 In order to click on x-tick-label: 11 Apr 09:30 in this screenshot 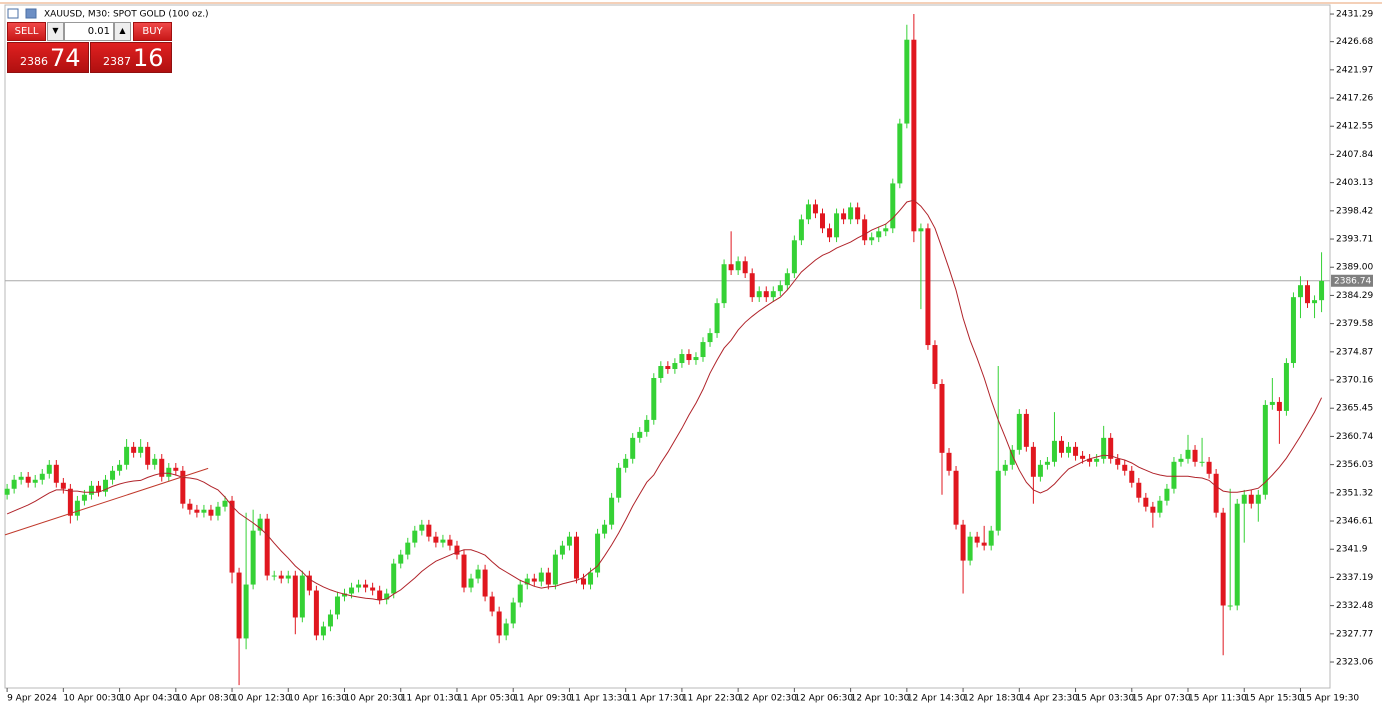, I will do `click(542, 699)`.